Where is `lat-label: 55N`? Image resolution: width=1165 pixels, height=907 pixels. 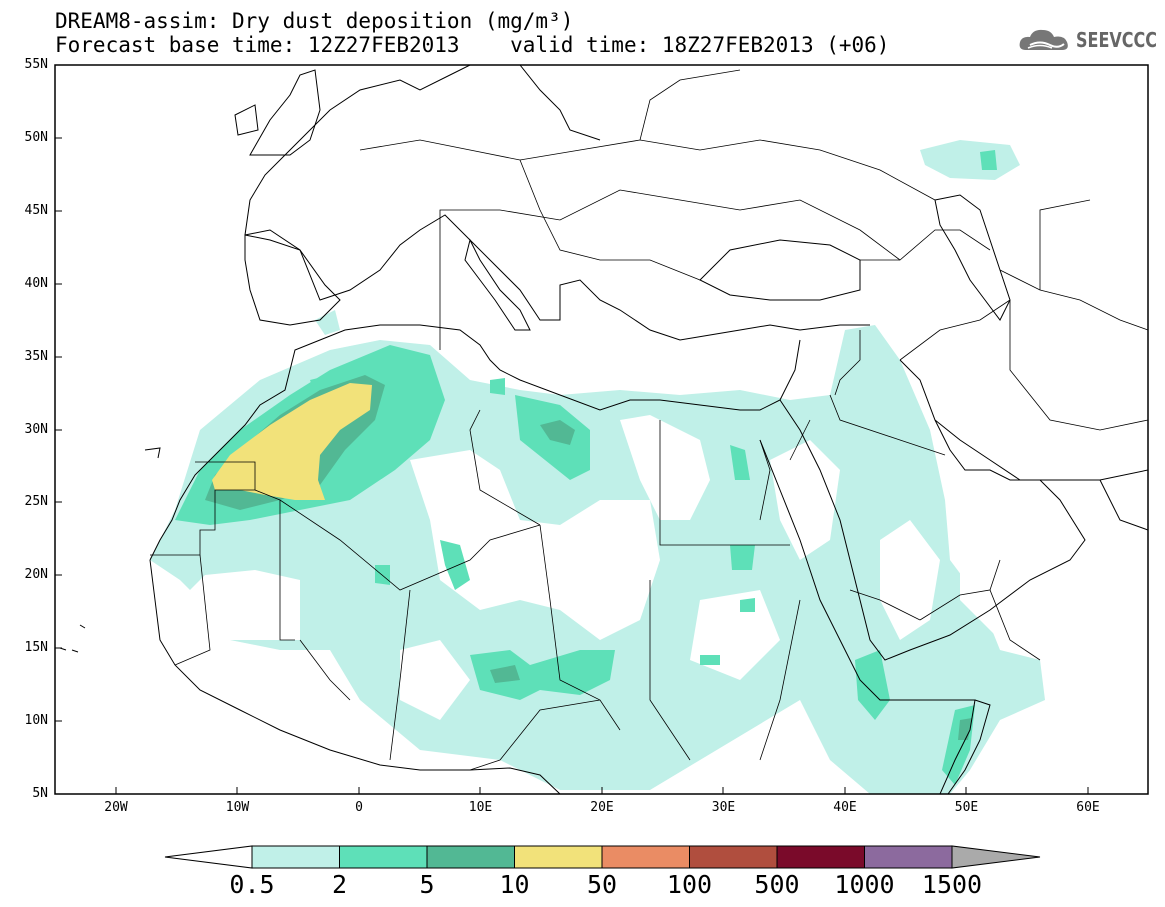 lat-label: 55N is located at coordinates (36, 64).